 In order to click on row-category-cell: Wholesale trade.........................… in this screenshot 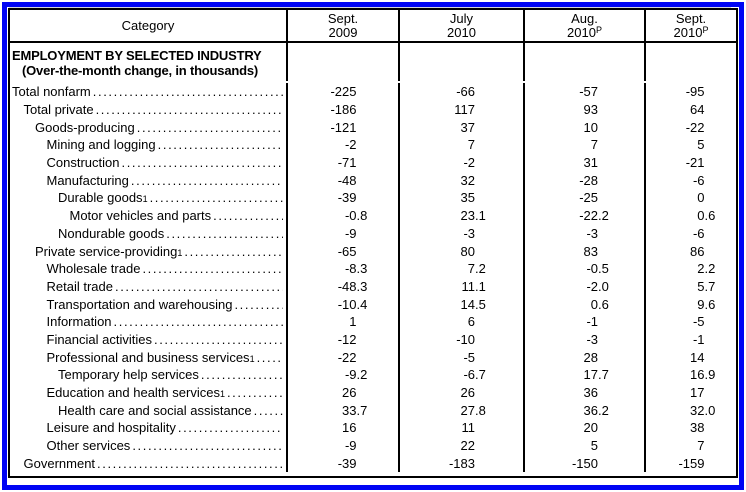, I will do `click(148, 269)`.